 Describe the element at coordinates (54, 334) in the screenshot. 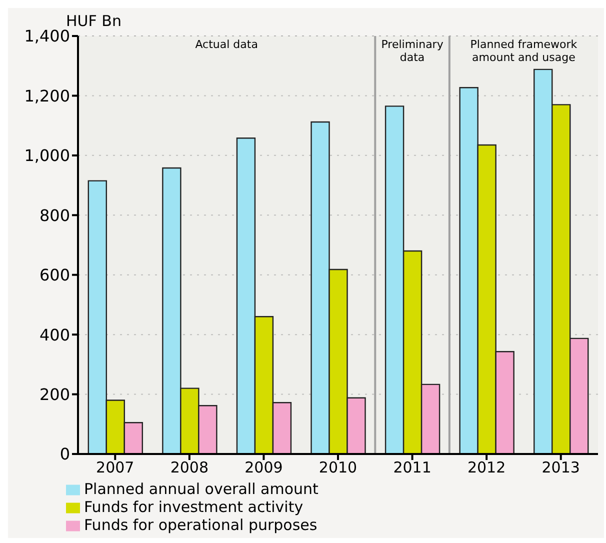

I see `y-tick-label: 400` at that location.